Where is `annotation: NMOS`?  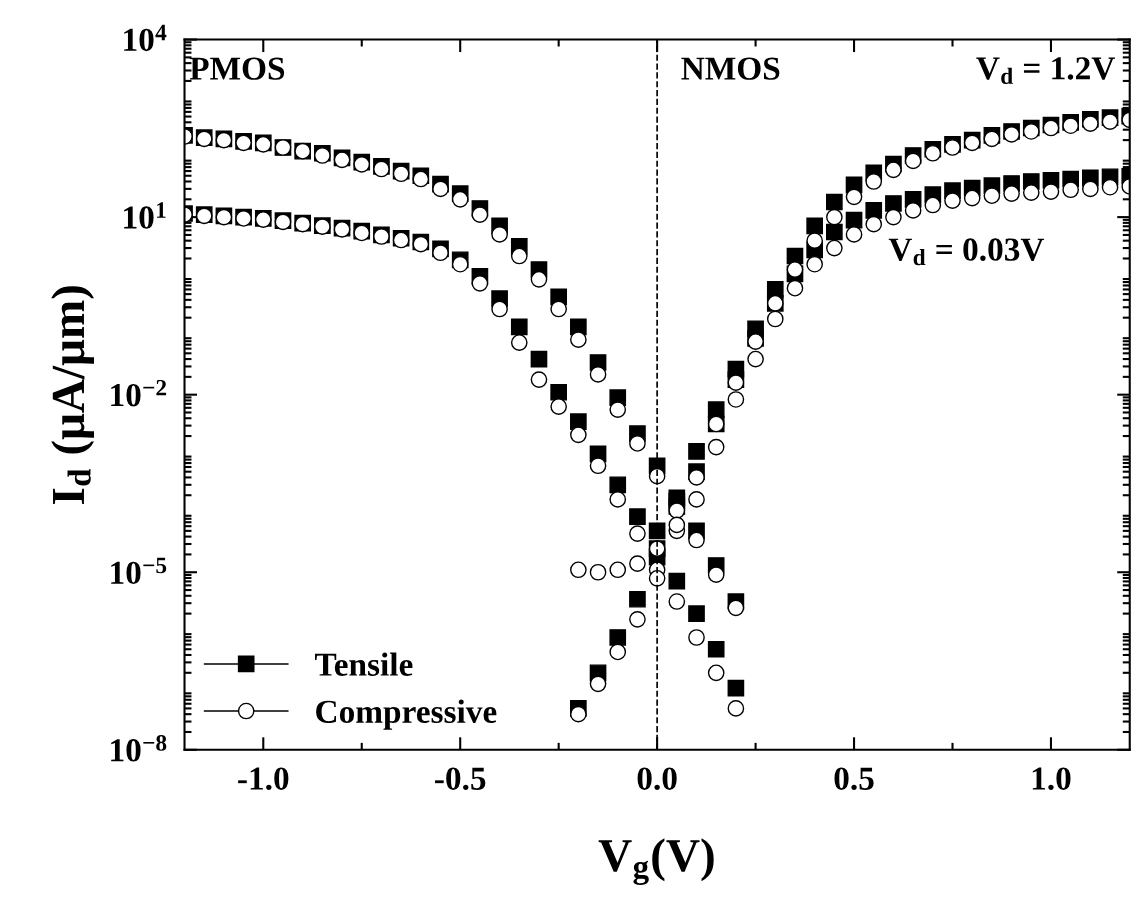
annotation: NMOS is located at coordinates (730, 68).